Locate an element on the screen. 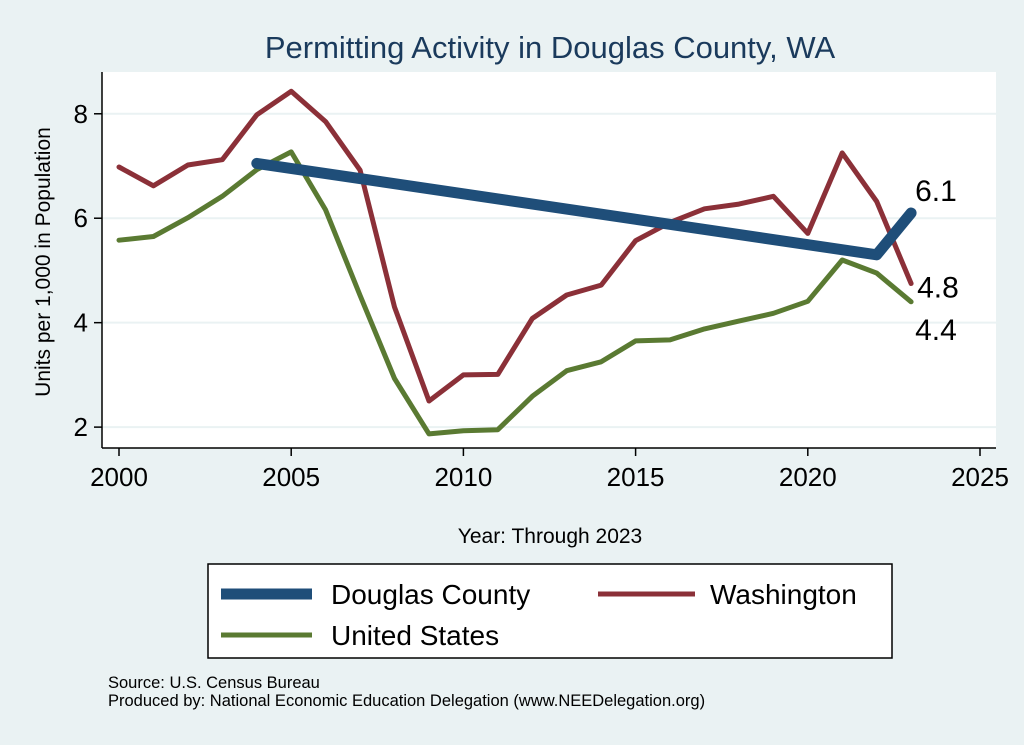 The width and height of the screenshot is (1024, 745). series-line-douglas-county is located at coordinates (584, 209).